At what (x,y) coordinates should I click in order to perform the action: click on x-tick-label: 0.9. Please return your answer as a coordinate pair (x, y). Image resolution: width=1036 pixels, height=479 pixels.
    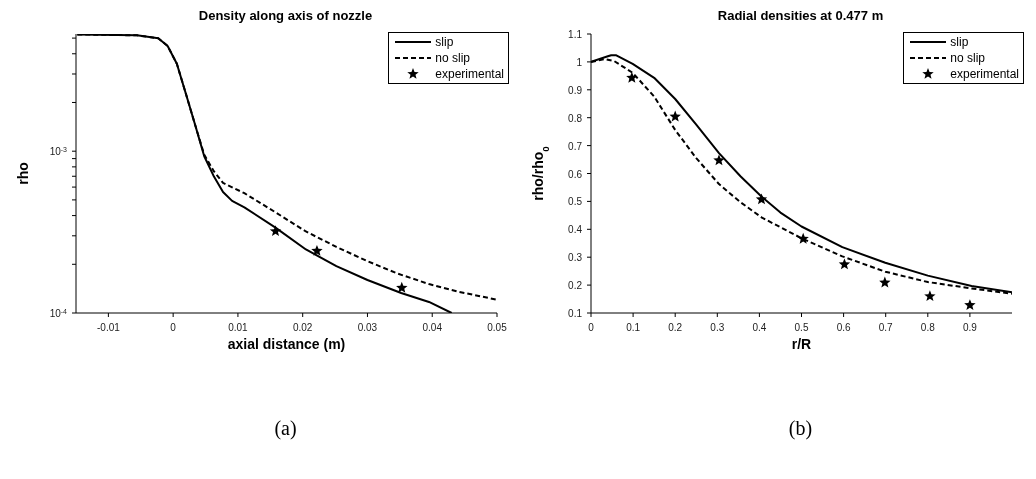
    Looking at the image, I should click on (970, 327).